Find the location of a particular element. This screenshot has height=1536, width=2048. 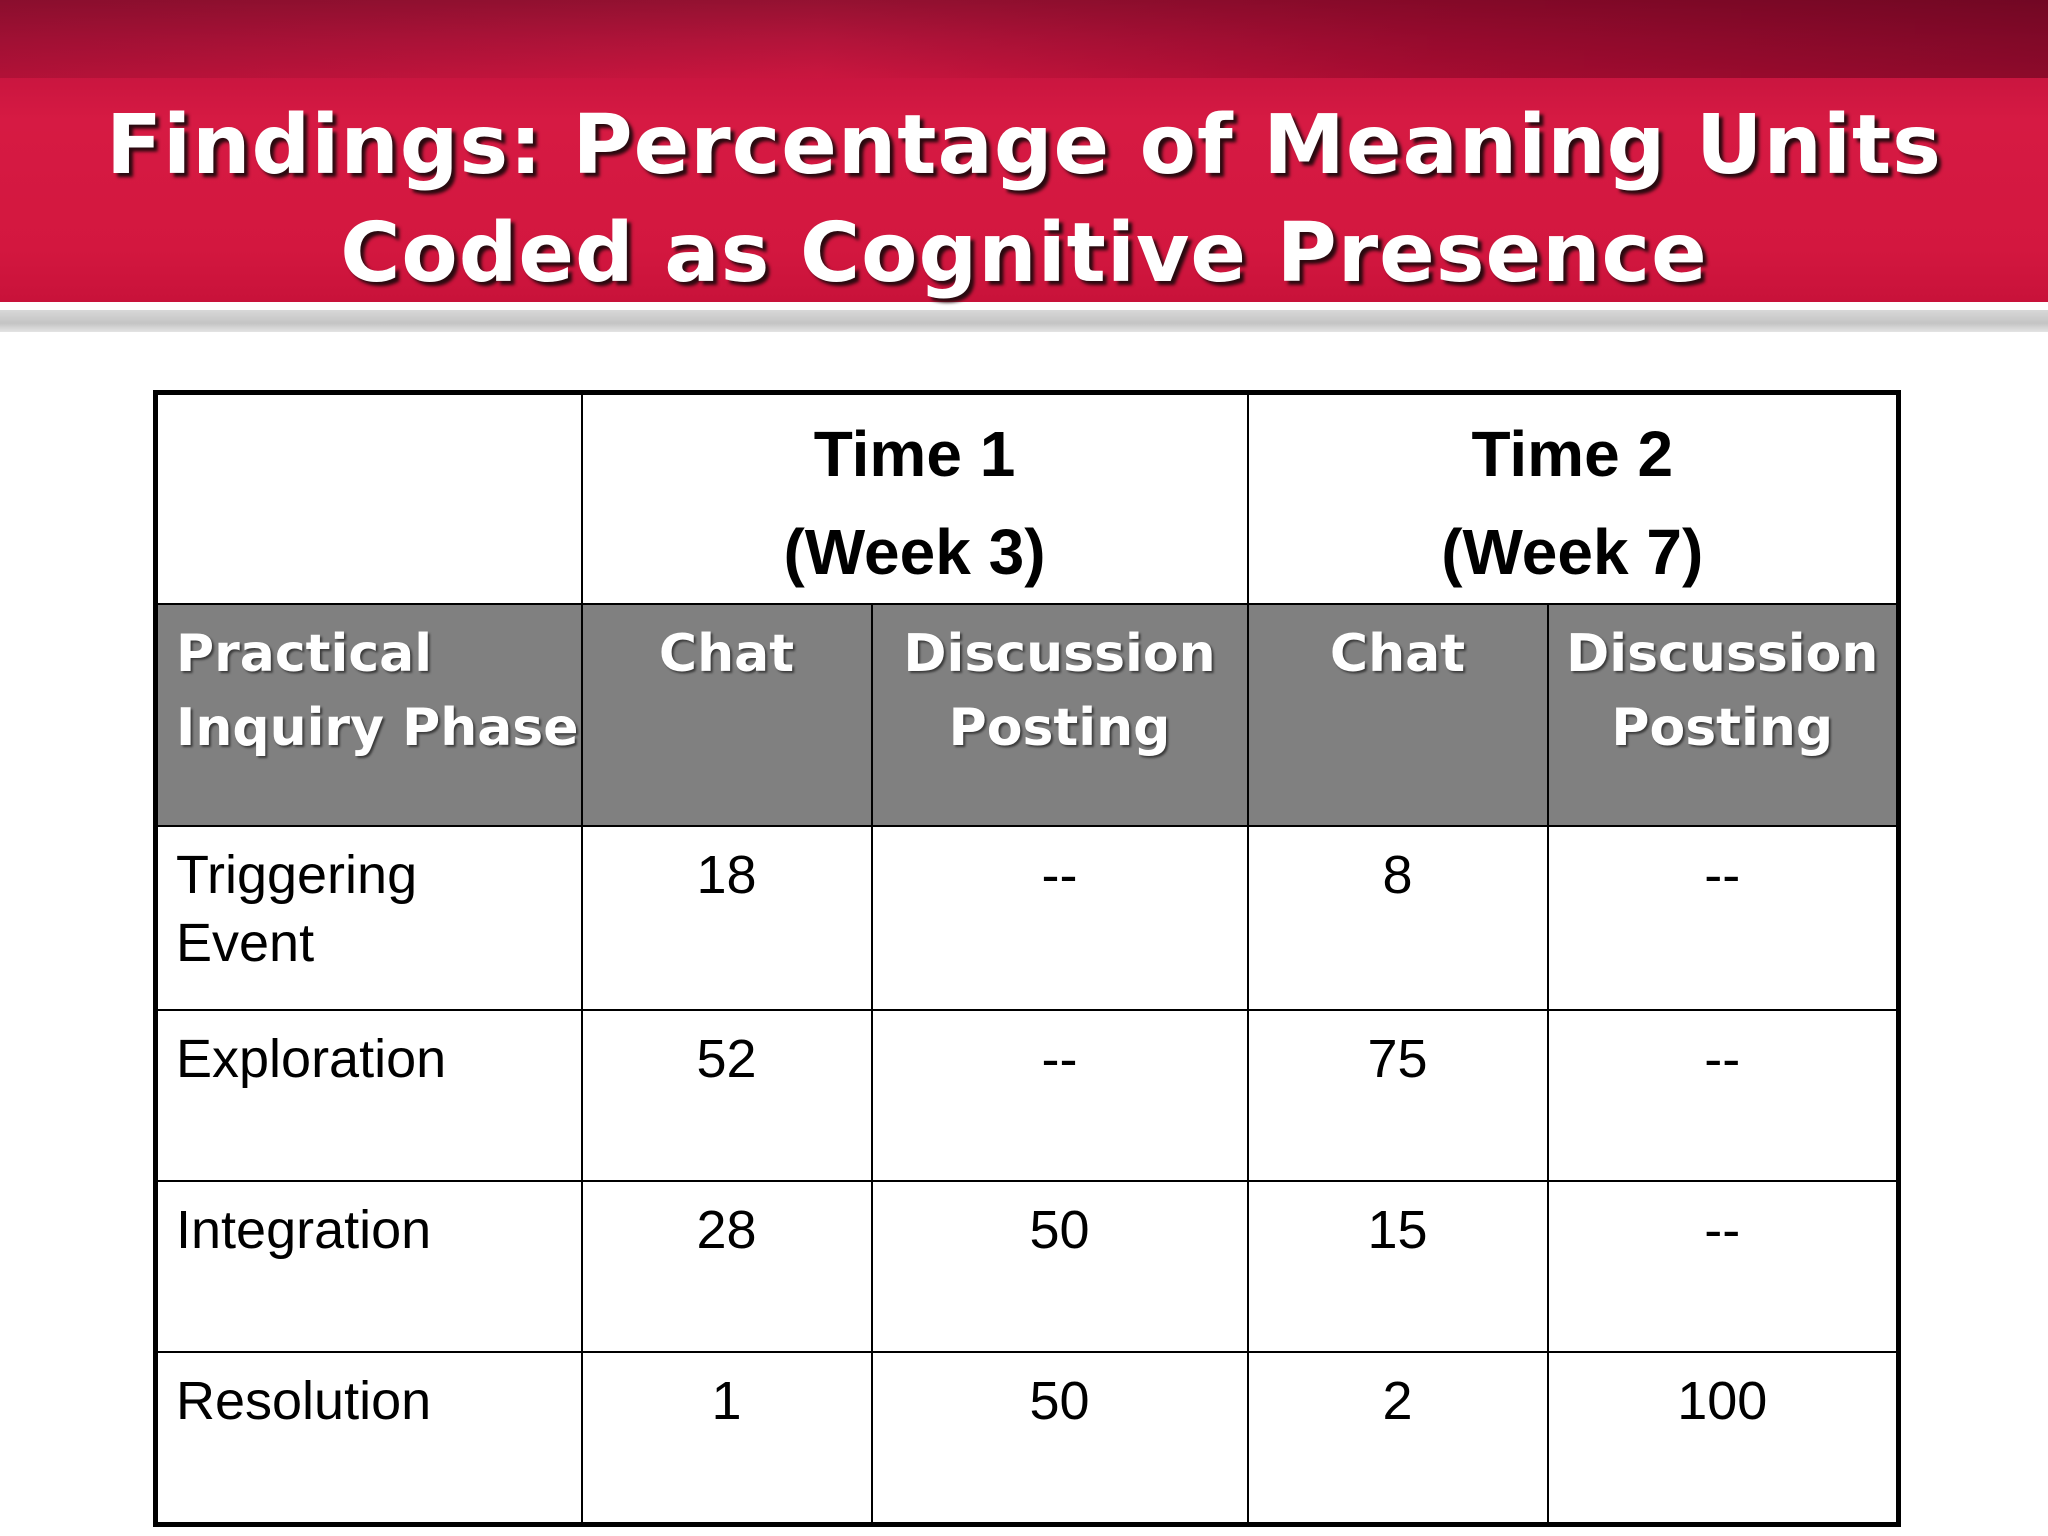

header-streak is located at coordinates (1024, 39).